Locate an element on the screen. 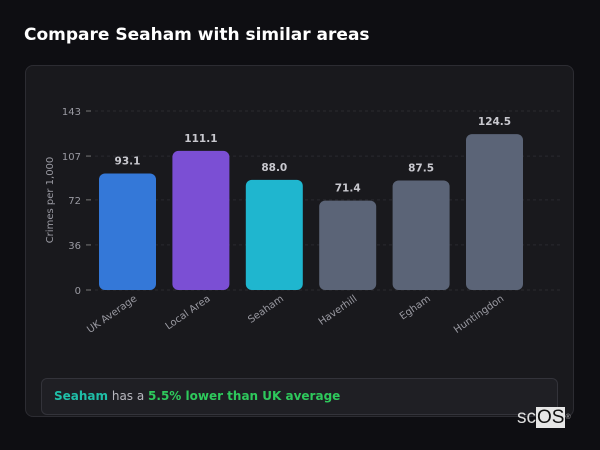 This screenshot has height=450, width=600. bar-value-label: 71.4 is located at coordinates (348, 189).